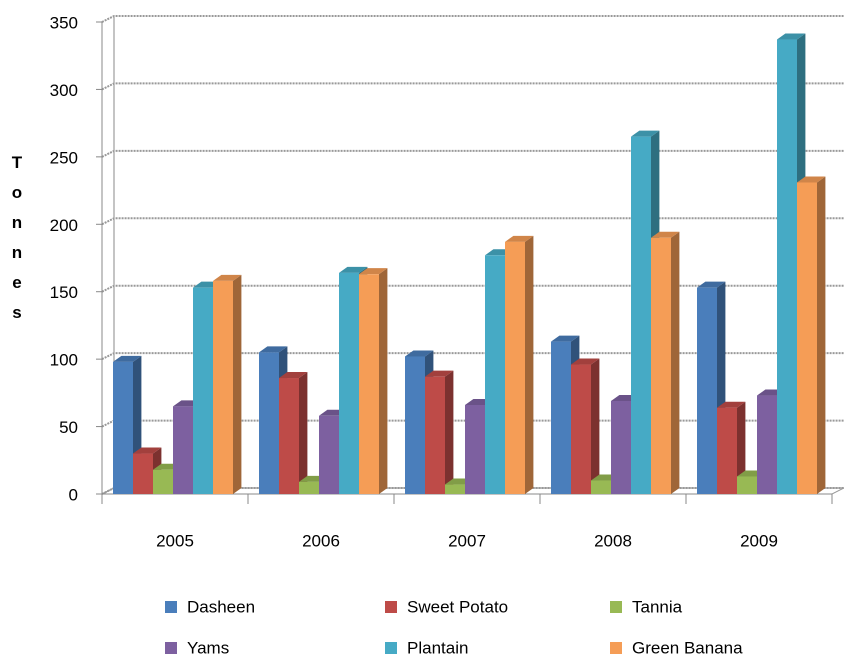 The height and width of the screenshot is (664, 844). Describe the element at coordinates (64, 157) in the screenshot. I see `y-tick-label: 250` at that location.